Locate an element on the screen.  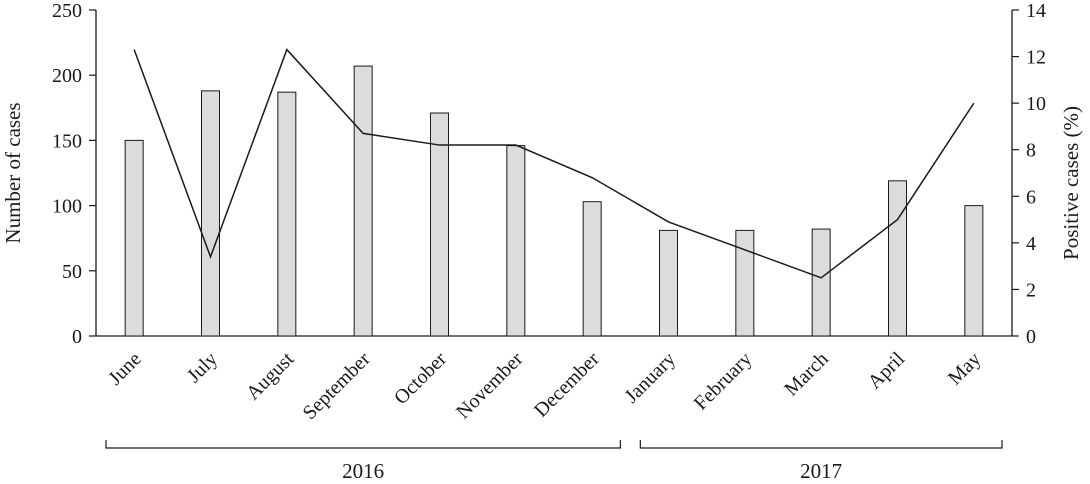
right-tick-label: 10 is located at coordinates (1036, 104).